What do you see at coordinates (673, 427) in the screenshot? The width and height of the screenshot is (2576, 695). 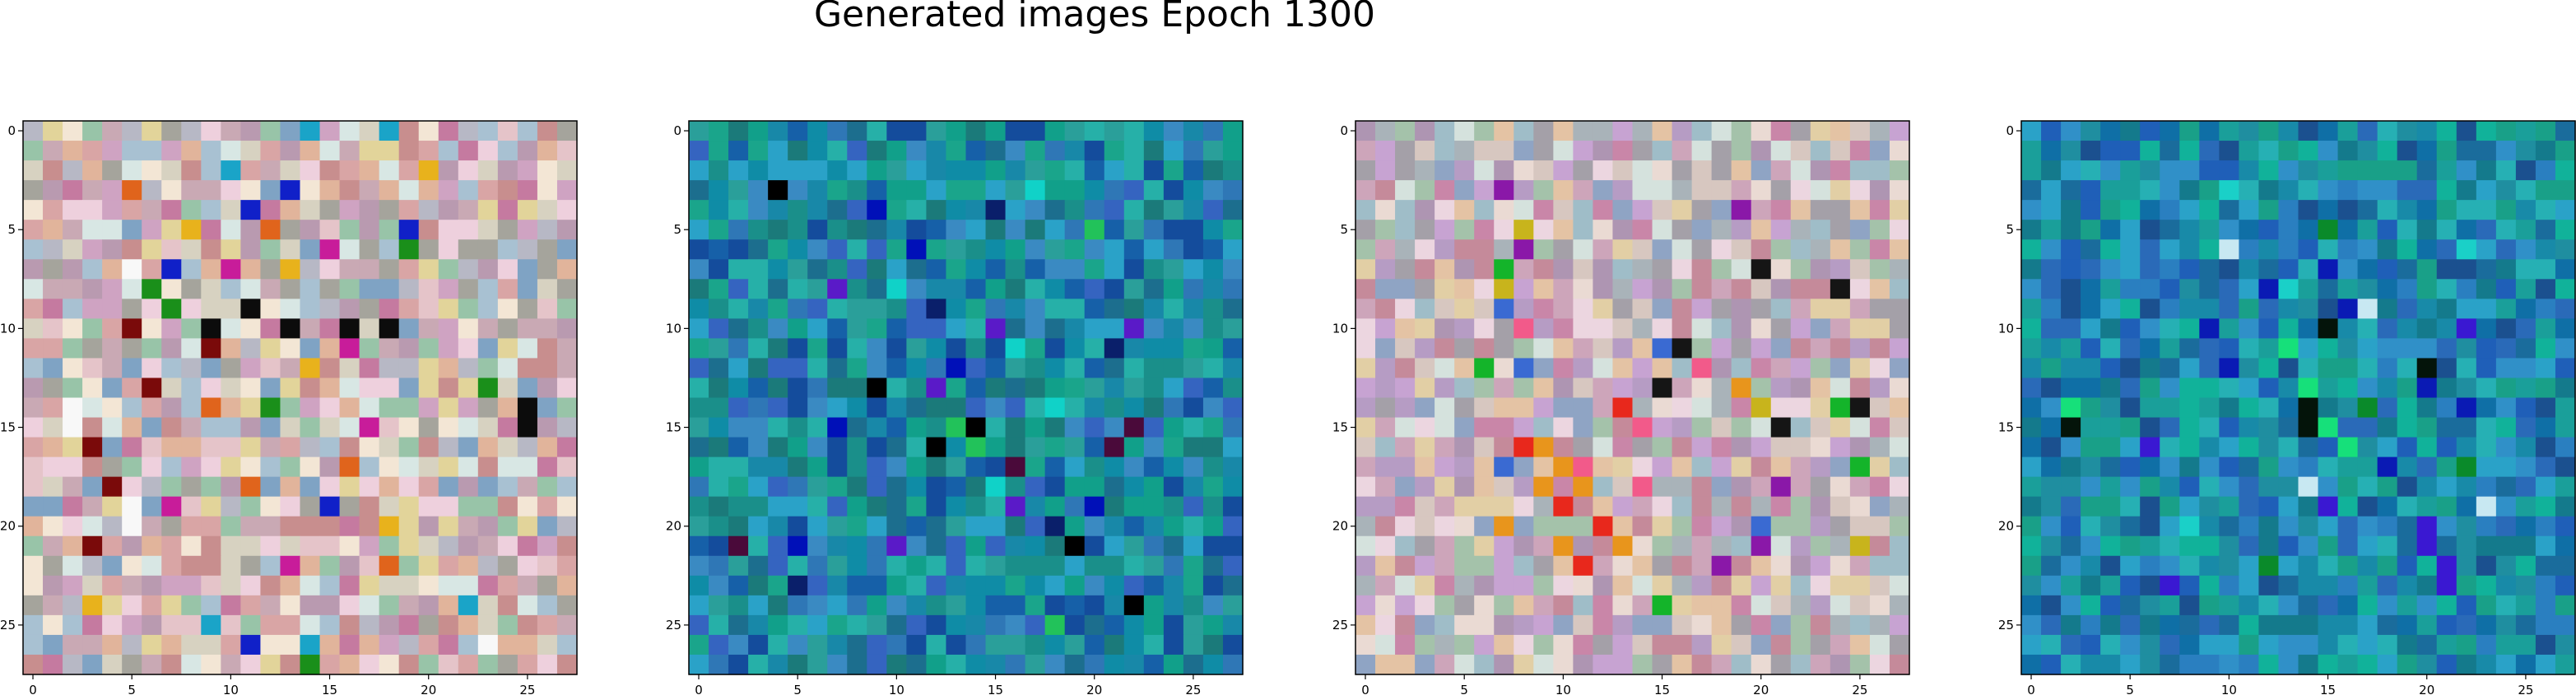 I see `y-tick-label: 15` at bounding box center [673, 427].